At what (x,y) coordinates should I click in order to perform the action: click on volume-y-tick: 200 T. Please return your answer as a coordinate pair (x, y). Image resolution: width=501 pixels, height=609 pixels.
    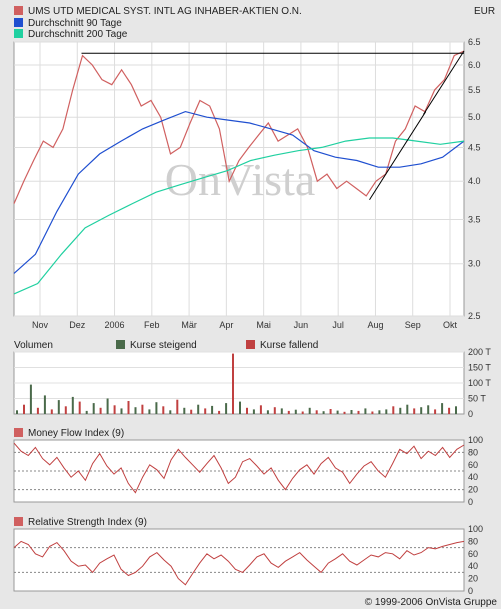
    Looking at the image, I should click on (479, 352).